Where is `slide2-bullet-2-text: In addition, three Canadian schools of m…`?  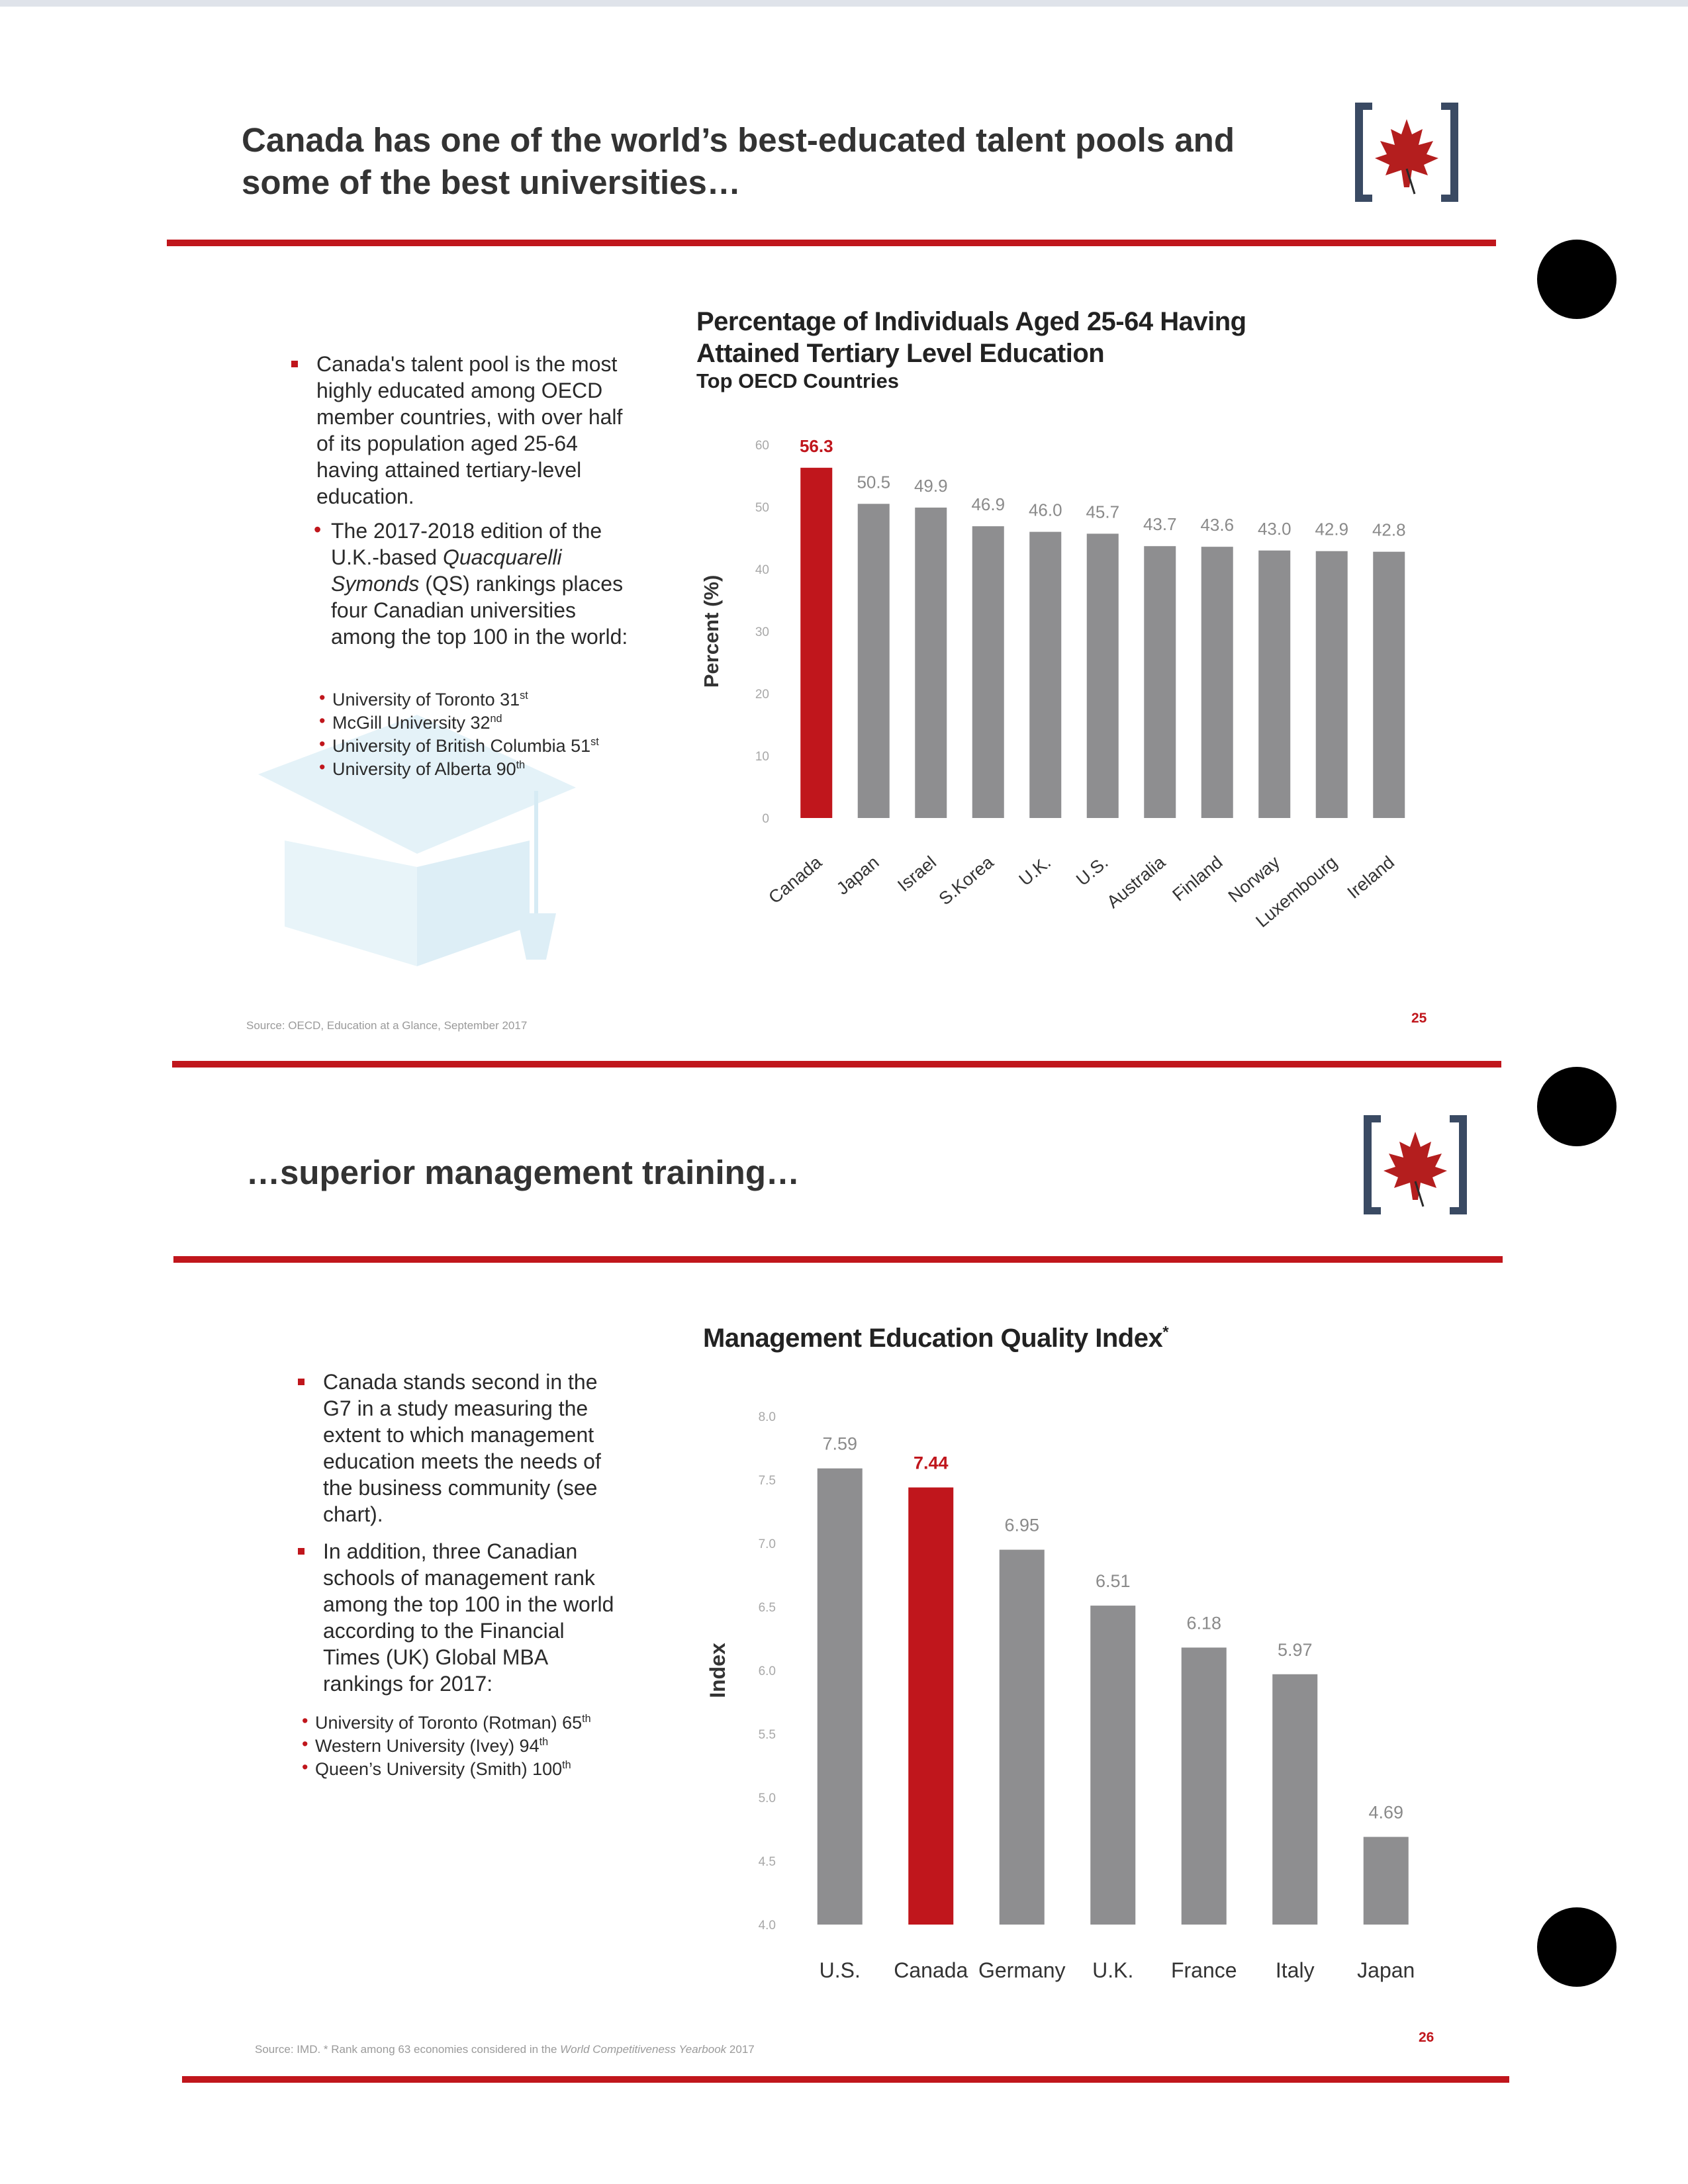 slide2-bullet-2-text: In addition, three Canadian schools of m… is located at coordinates (468, 1618).